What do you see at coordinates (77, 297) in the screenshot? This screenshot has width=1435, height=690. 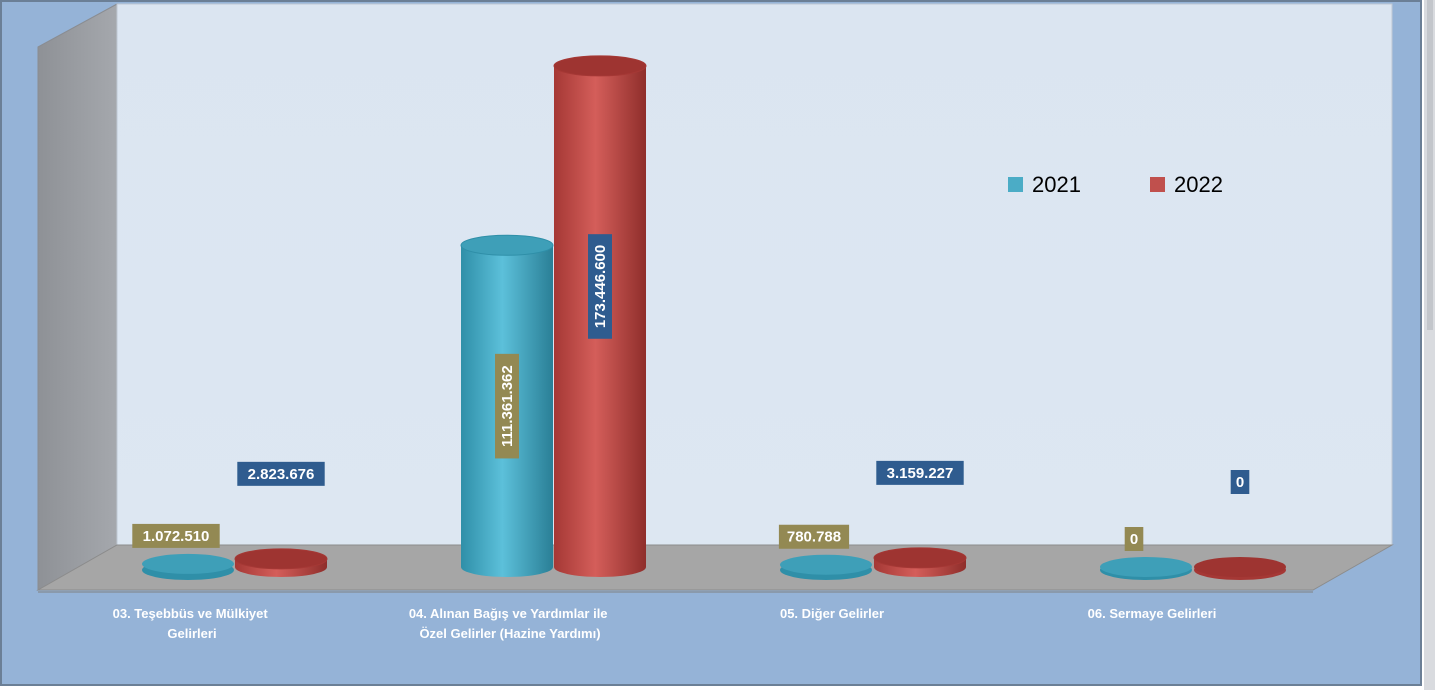 I see `left-side-wall` at bounding box center [77, 297].